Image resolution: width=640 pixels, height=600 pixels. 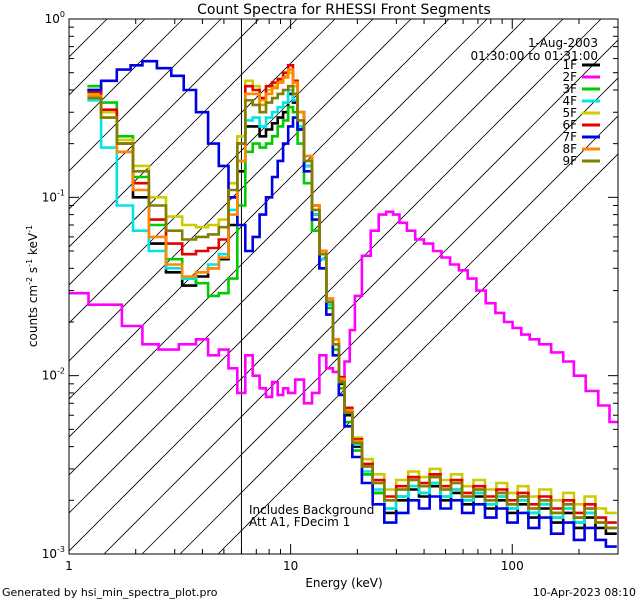 What do you see at coordinates (534, 56) in the screenshot?
I see `legend-time-range: 01:30:00 to 01:31:00` at bounding box center [534, 56].